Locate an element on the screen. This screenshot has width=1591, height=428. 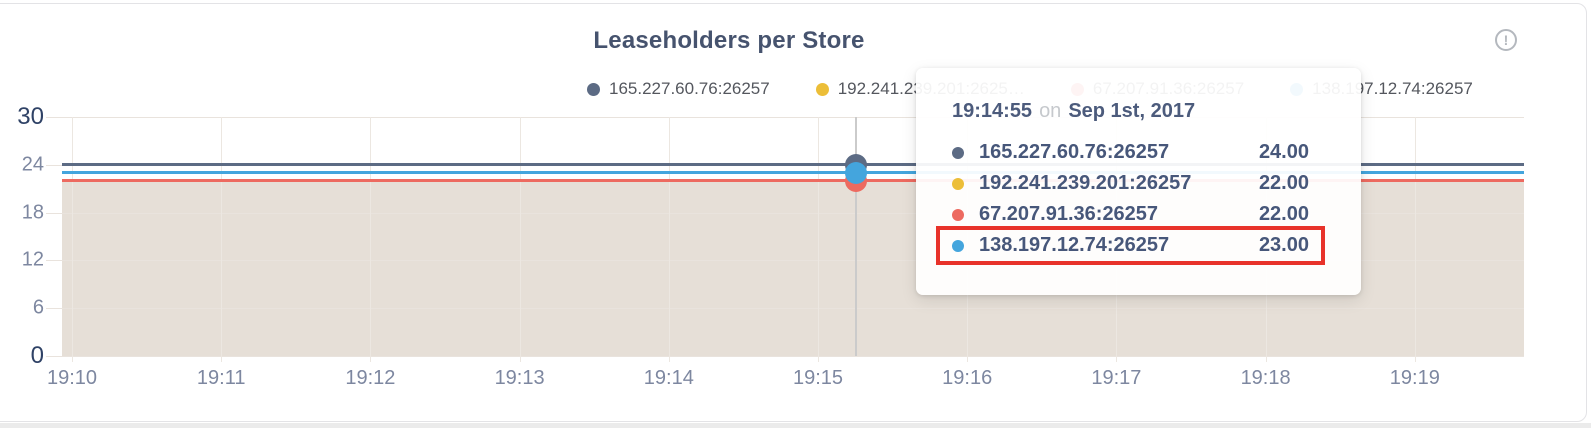
tooltip-row-label: 67.207.91.36:26257 is located at coordinates (1069, 214).